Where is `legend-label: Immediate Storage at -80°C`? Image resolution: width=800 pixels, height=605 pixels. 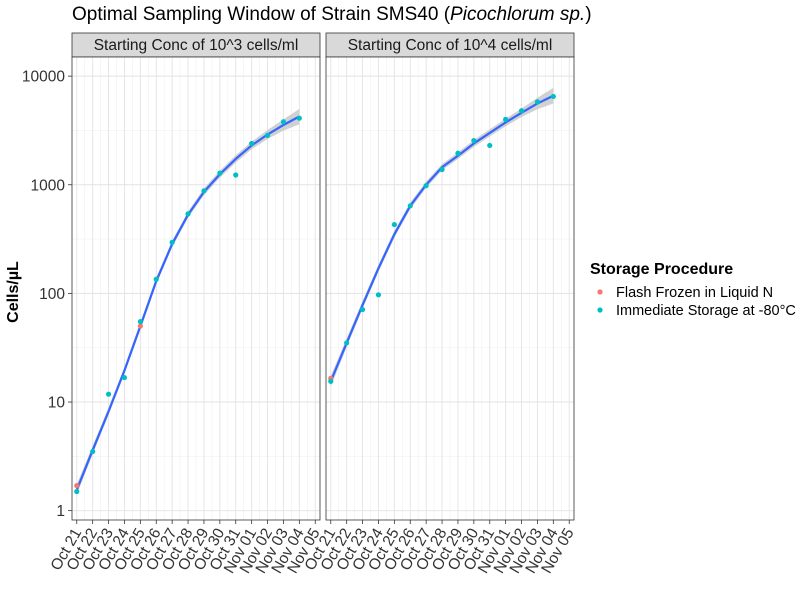 legend-label: Immediate Storage at -80°C is located at coordinates (706, 311).